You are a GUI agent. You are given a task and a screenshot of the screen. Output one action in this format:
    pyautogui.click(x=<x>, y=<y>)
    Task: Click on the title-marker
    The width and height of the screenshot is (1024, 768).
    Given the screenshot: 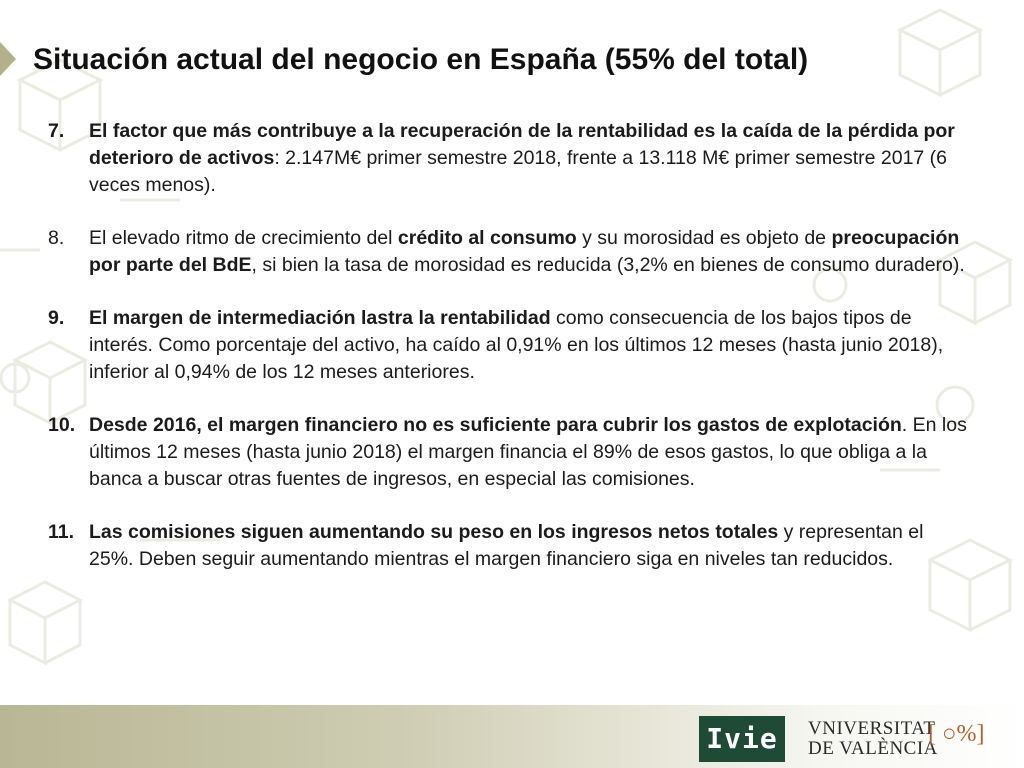 What is the action you would take?
    pyautogui.click(x=8, y=59)
    